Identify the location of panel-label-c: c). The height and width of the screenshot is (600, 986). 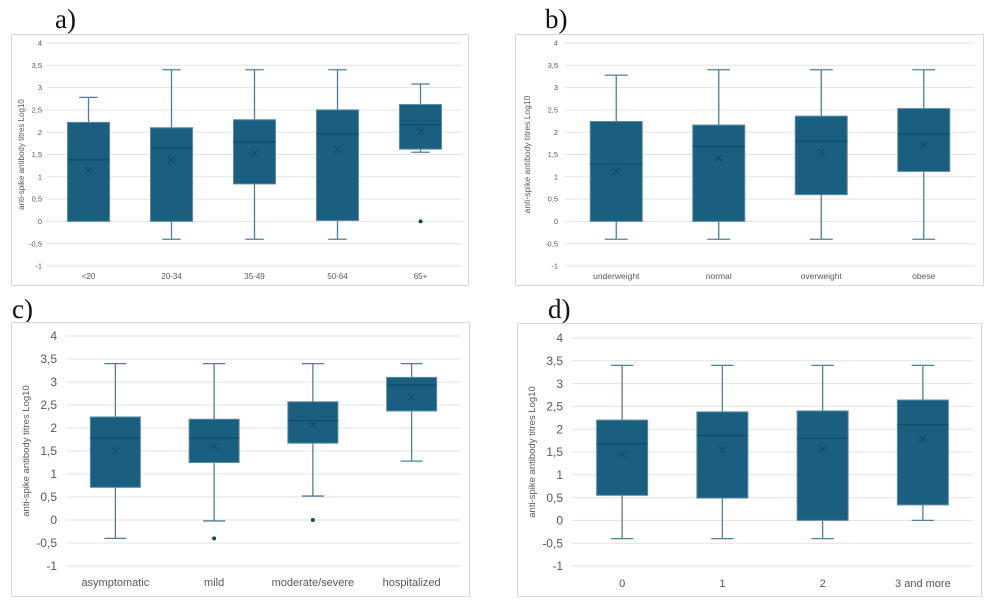
(22, 309).